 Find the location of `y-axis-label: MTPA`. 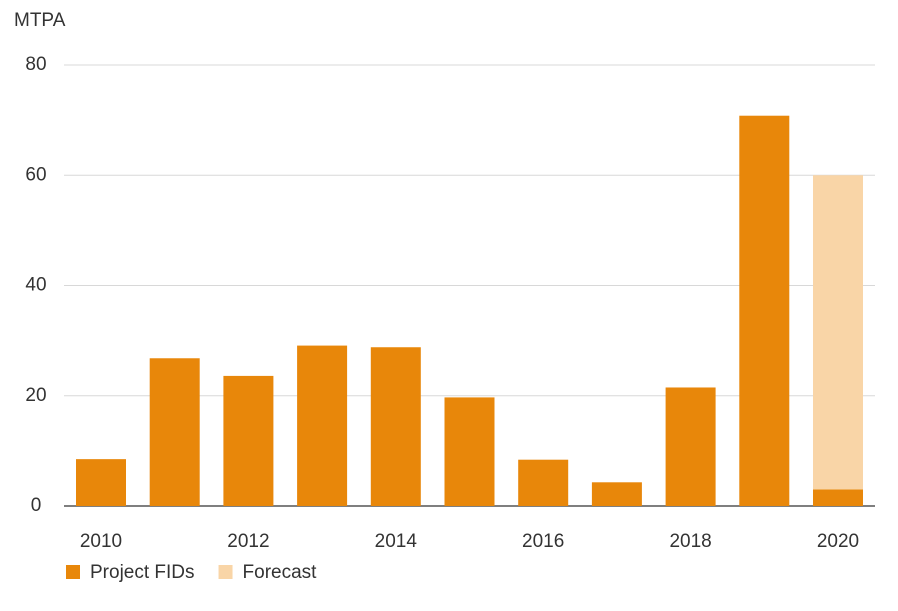

y-axis-label: MTPA is located at coordinates (40, 20).